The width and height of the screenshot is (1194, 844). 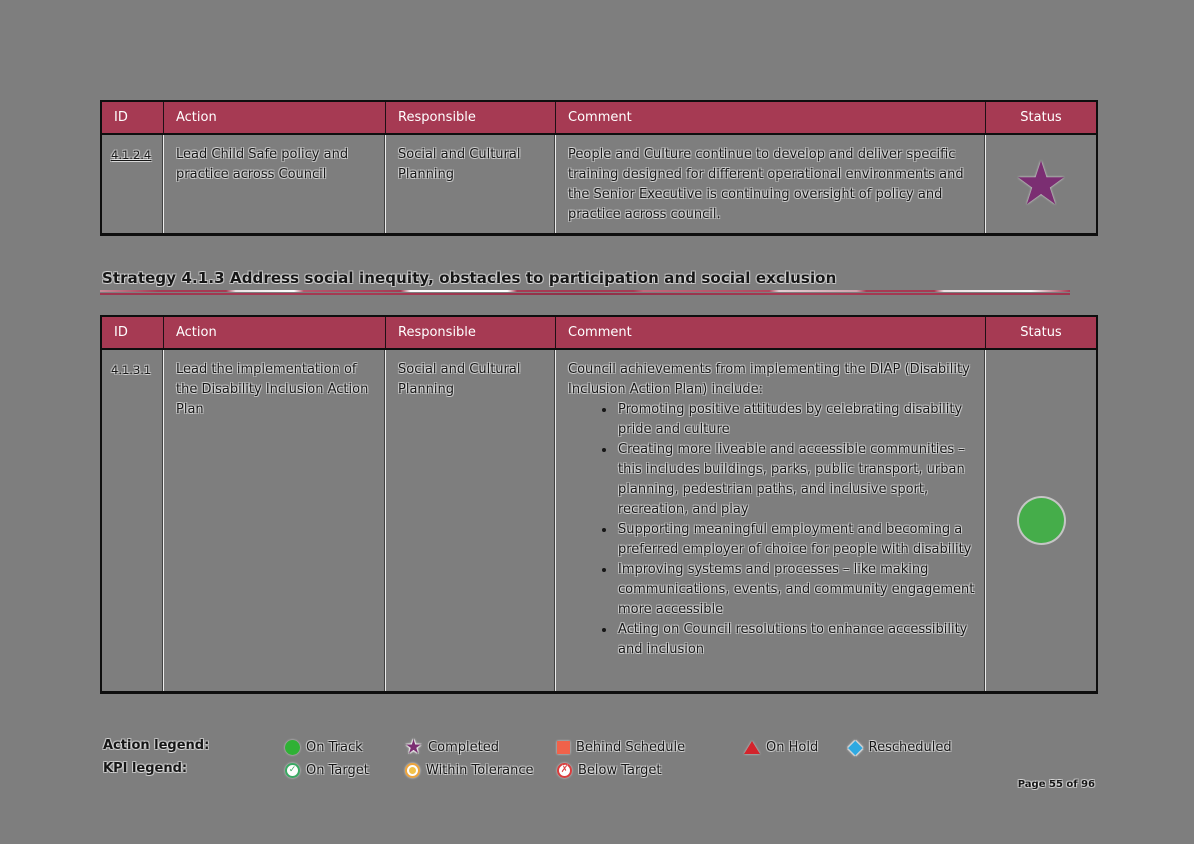 I want to click on action-id-cell: 4.1.2.4, so click(x=132, y=184).